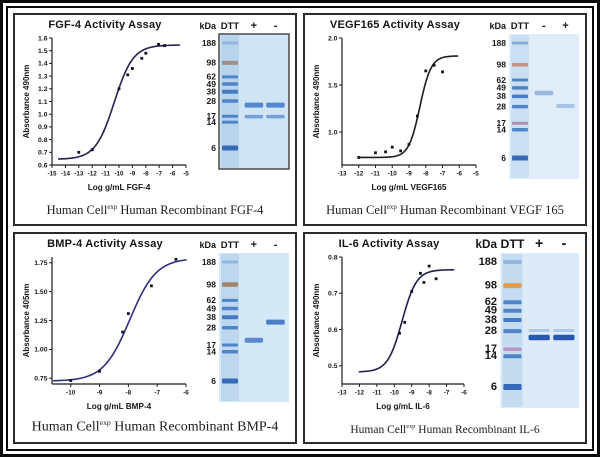  What do you see at coordinates (333, 38) in the screenshot?
I see `svg-text: 2.0` at bounding box center [333, 38].